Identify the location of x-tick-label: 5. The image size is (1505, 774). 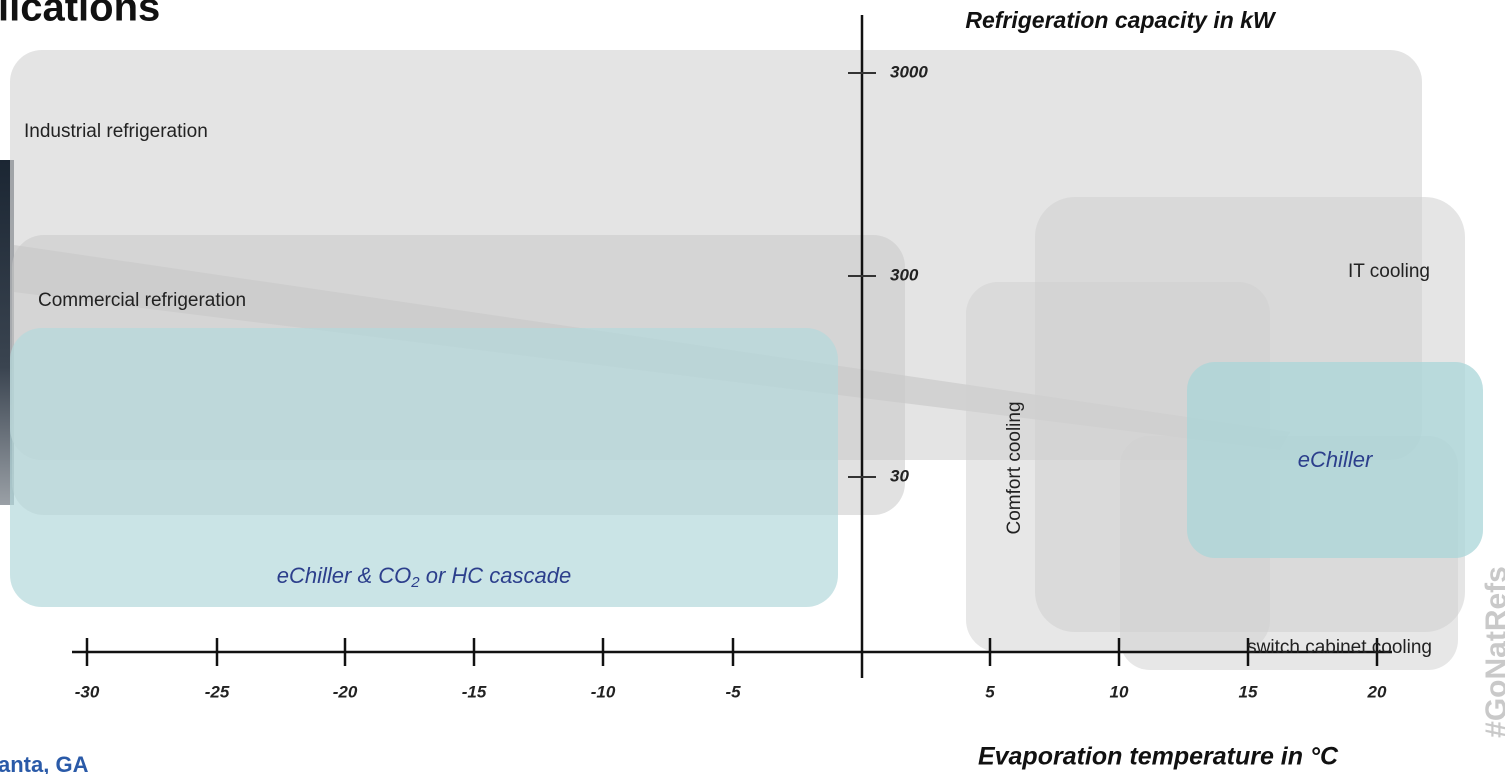
(990, 691).